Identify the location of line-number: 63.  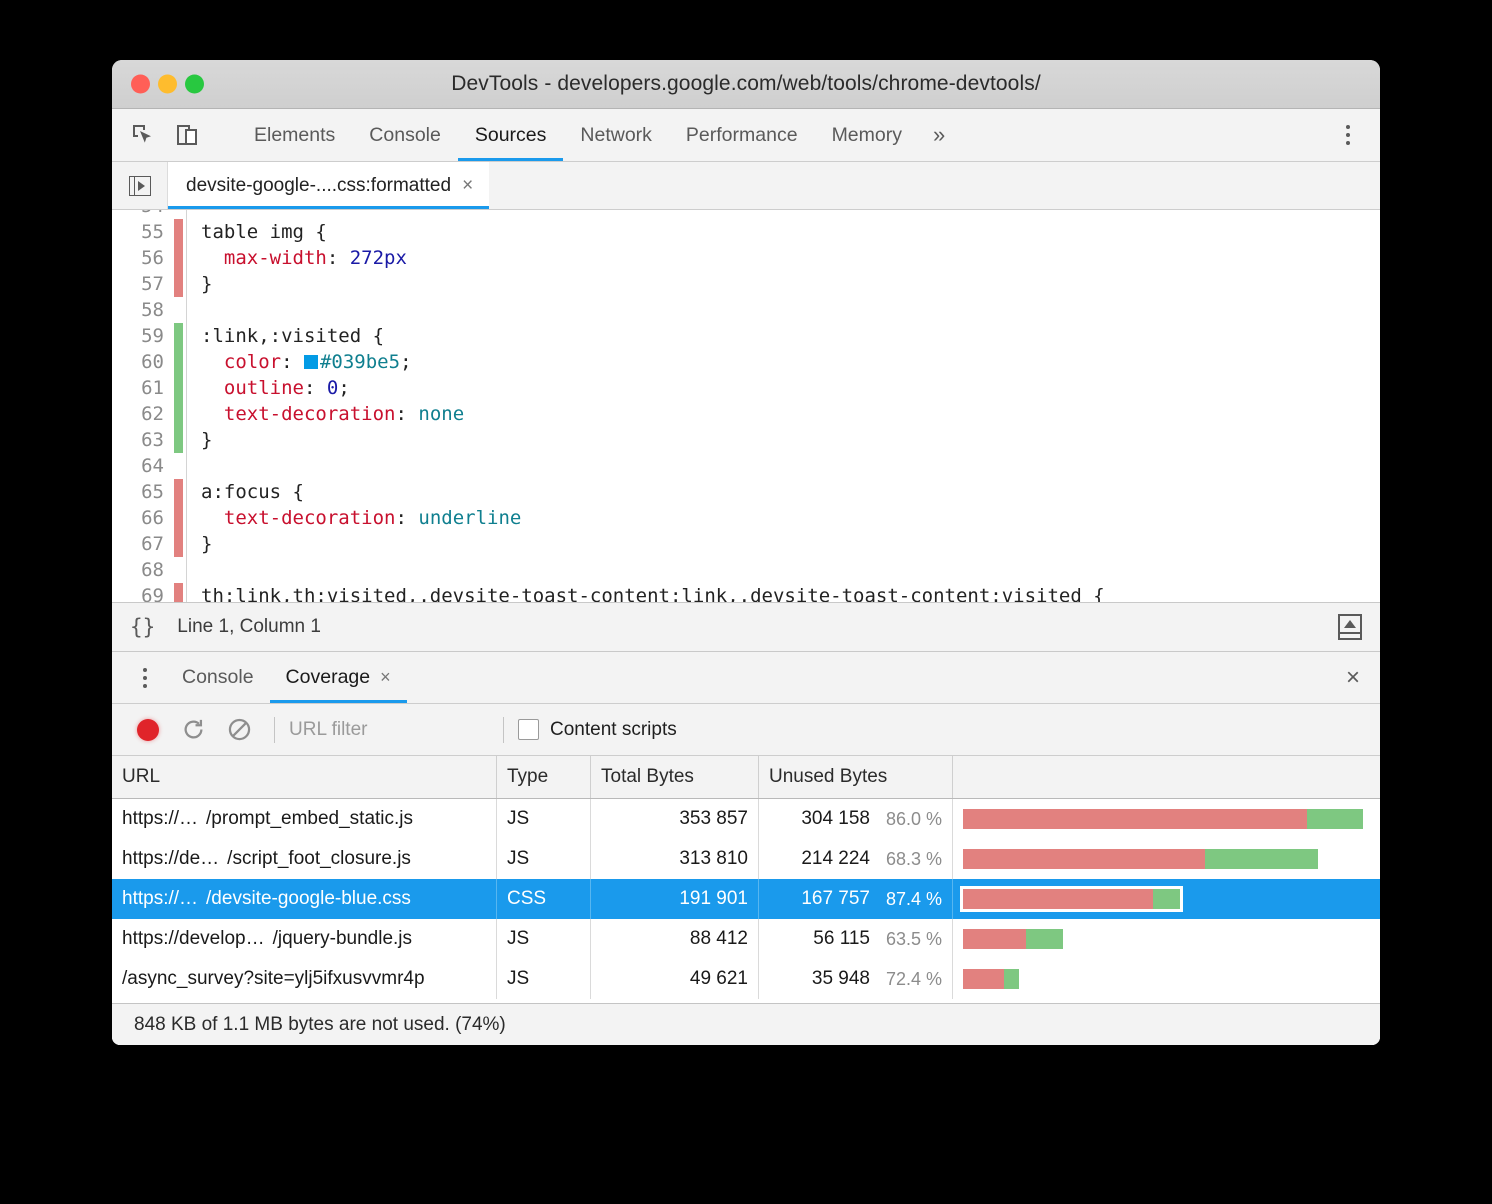
(152, 440).